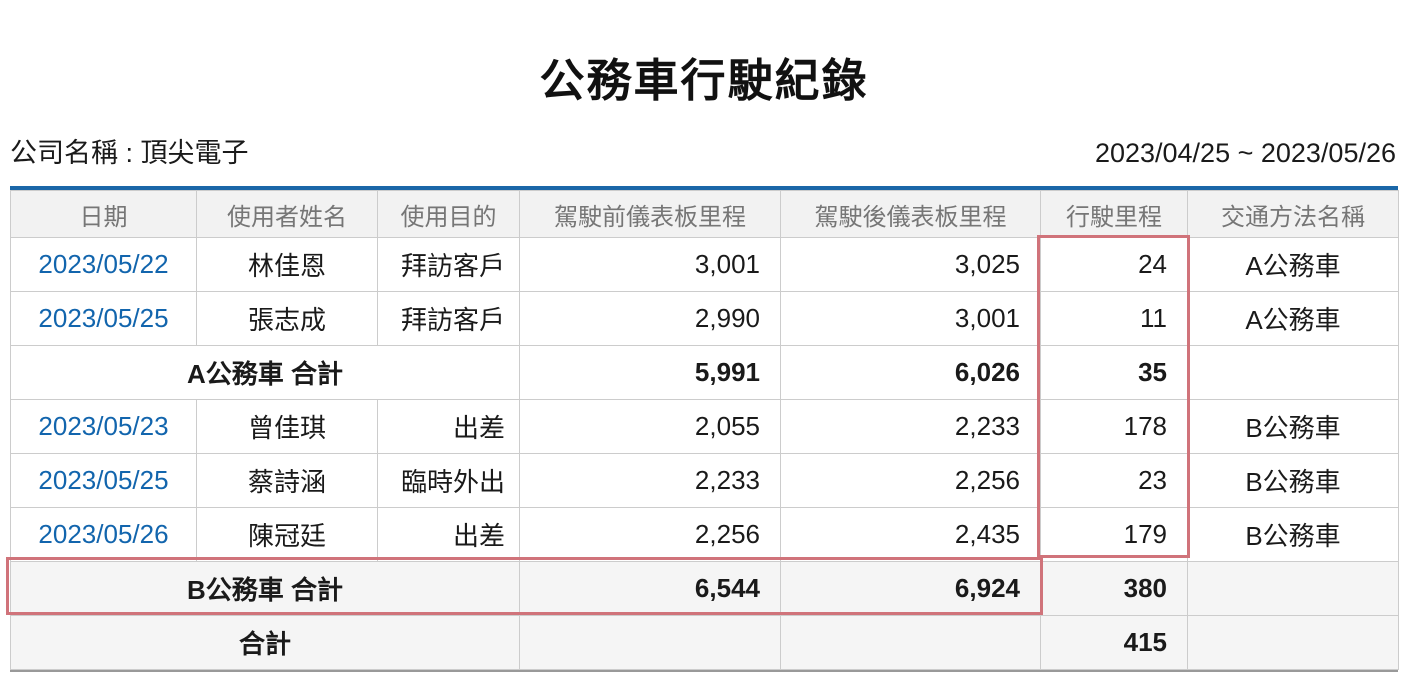 The width and height of the screenshot is (1408, 680). I want to click on cell-odometer-after: 2,233, so click(910, 426).